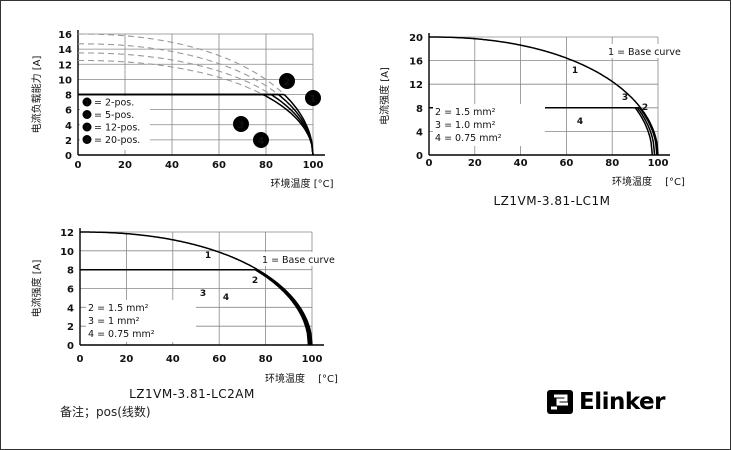 This screenshot has width=731, height=450. I want to click on chart3-y-axis-label: 电流强度 [A], so click(36, 288).